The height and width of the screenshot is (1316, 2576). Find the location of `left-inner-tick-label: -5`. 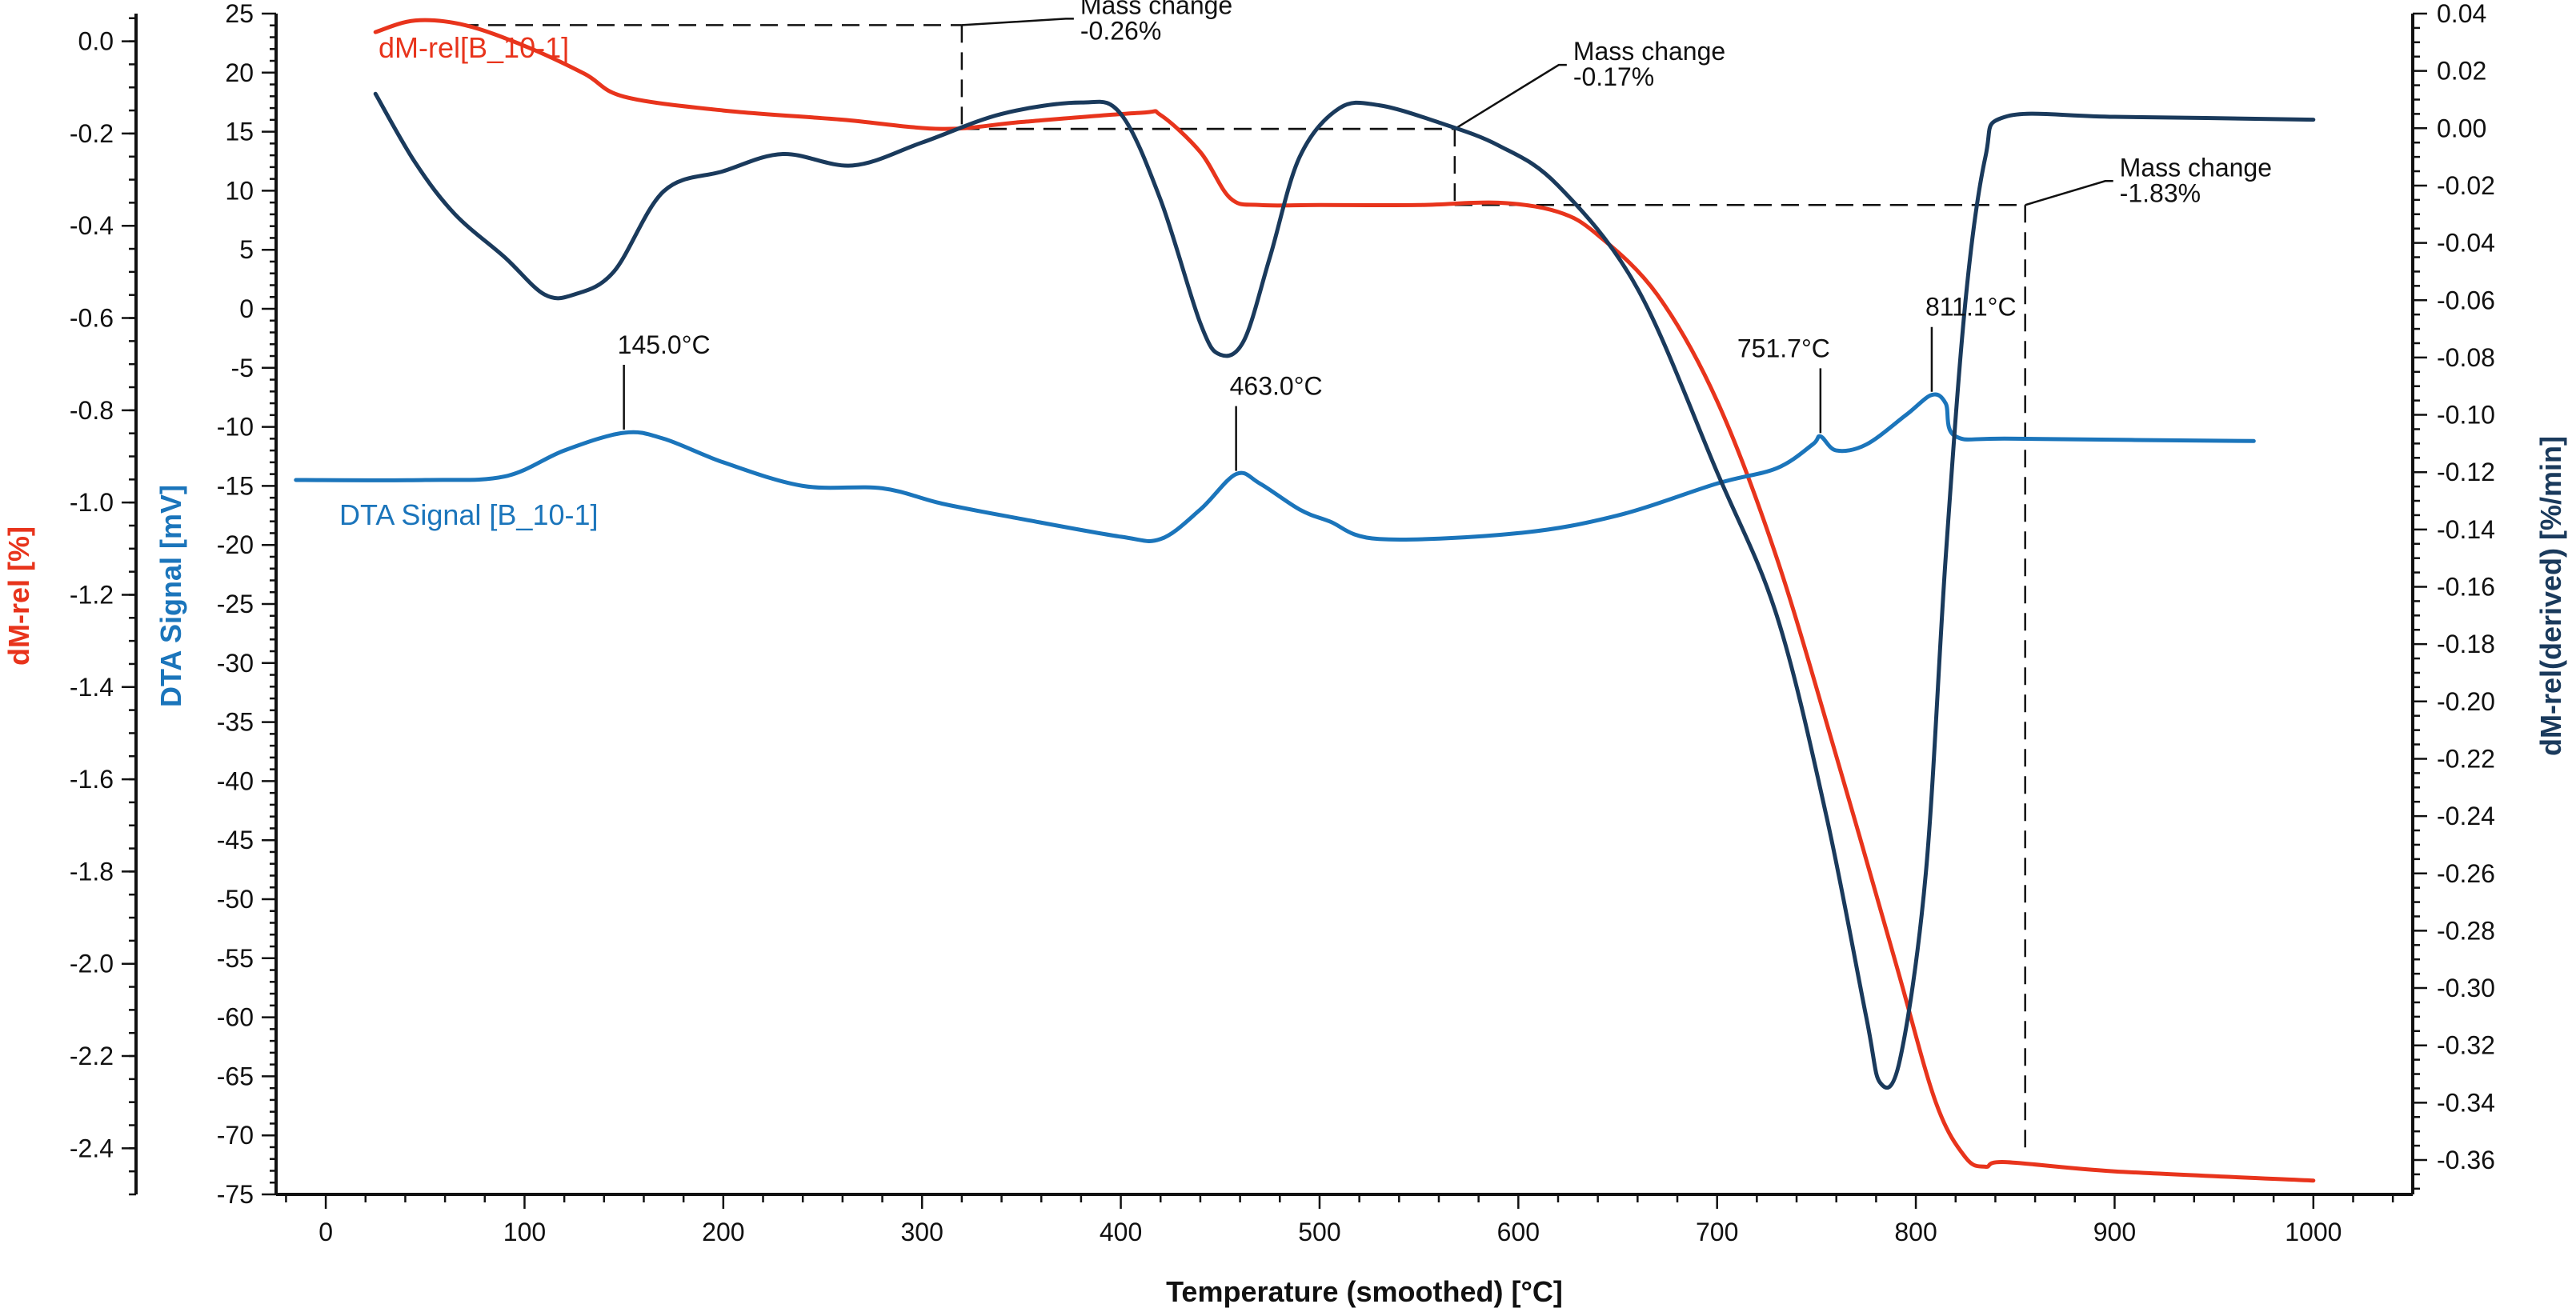

left-inner-tick-label: -5 is located at coordinates (242, 368).